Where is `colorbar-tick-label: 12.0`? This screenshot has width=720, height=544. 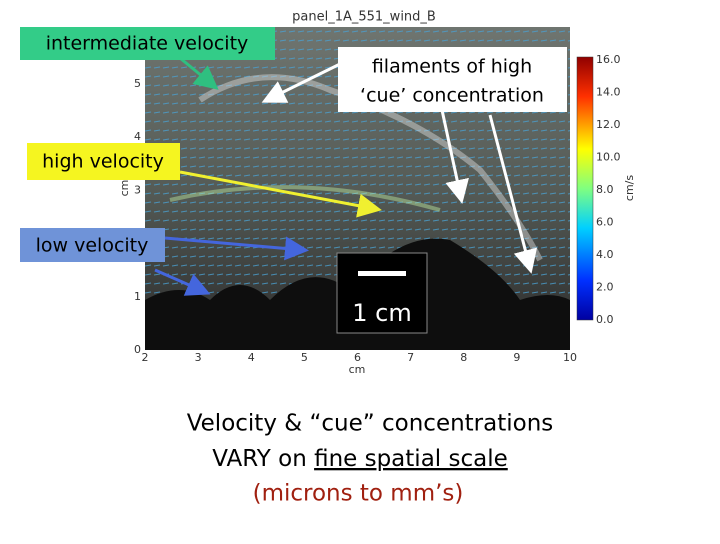 colorbar-tick-label: 12.0 is located at coordinates (608, 124).